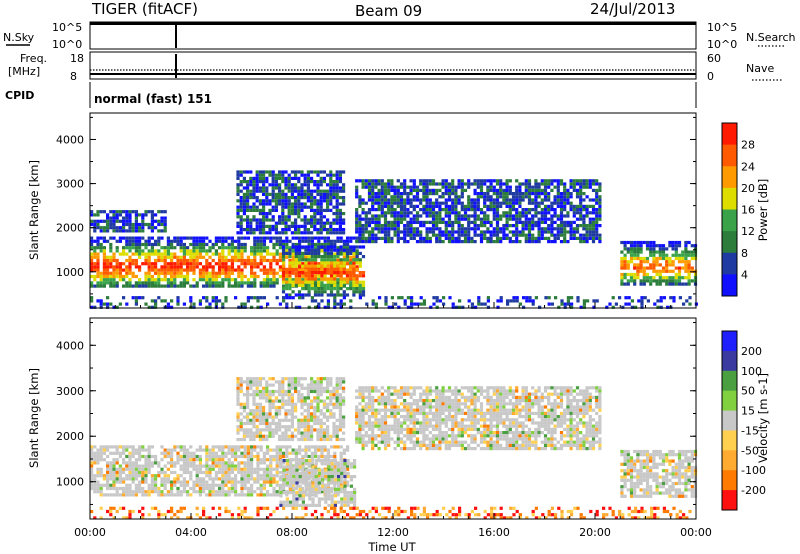 Image resolution: width=800 pixels, height=554 pixels. Describe the element at coordinates (73, 76) in the screenshot. I see `freq-left-tick-bottom: 8` at that location.